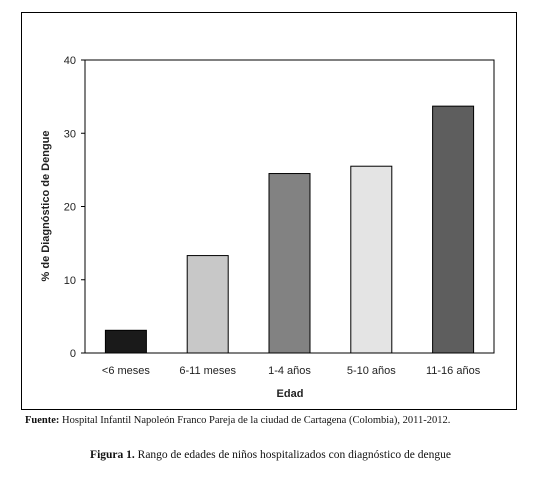 The image size is (541, 484). I want to click on caption-label: Figura 1., so click(112, 455).